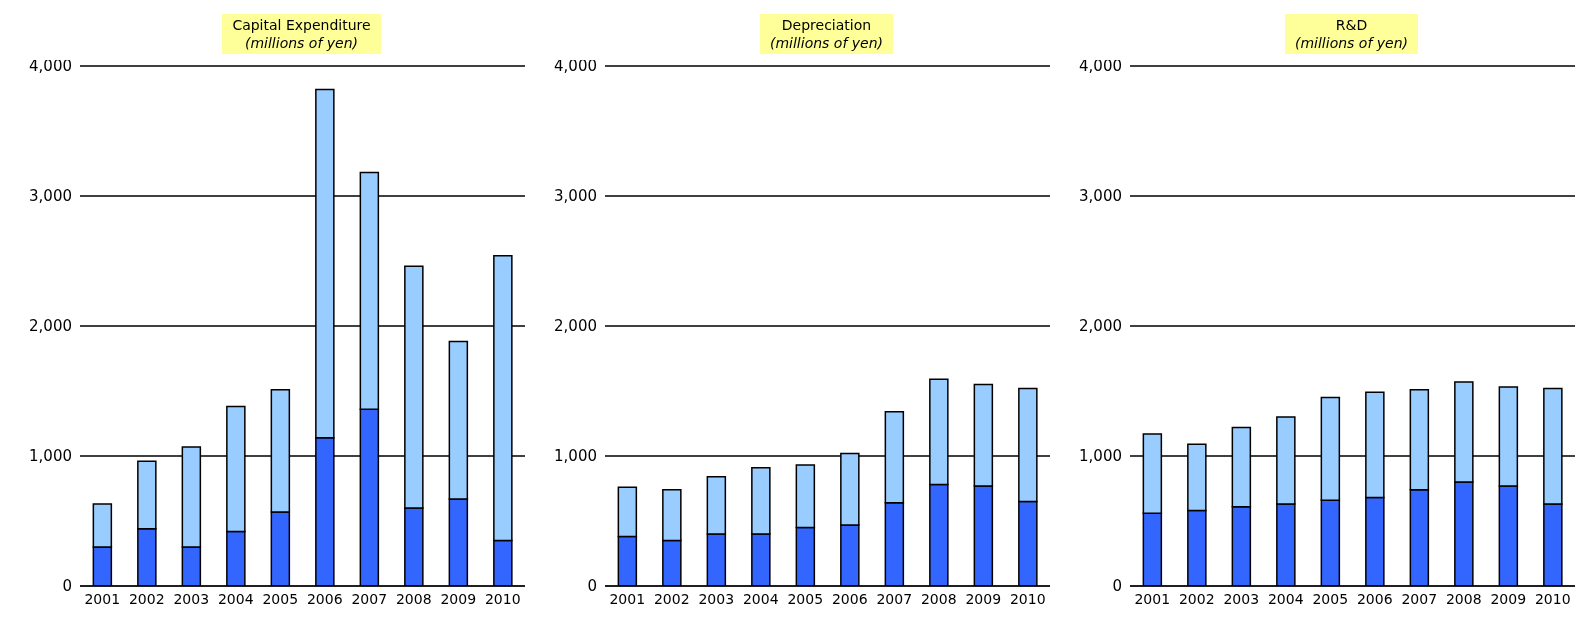 The width and height of the screenshot is (1581, 627). I want to click on chart-title: Depreciation, so click(826, 25).